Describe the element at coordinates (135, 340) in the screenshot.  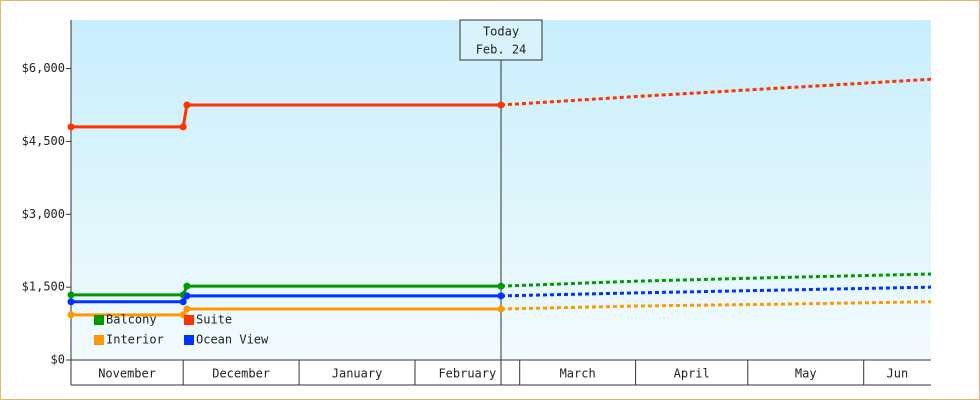
I see `legend-label: Interior` at that location.